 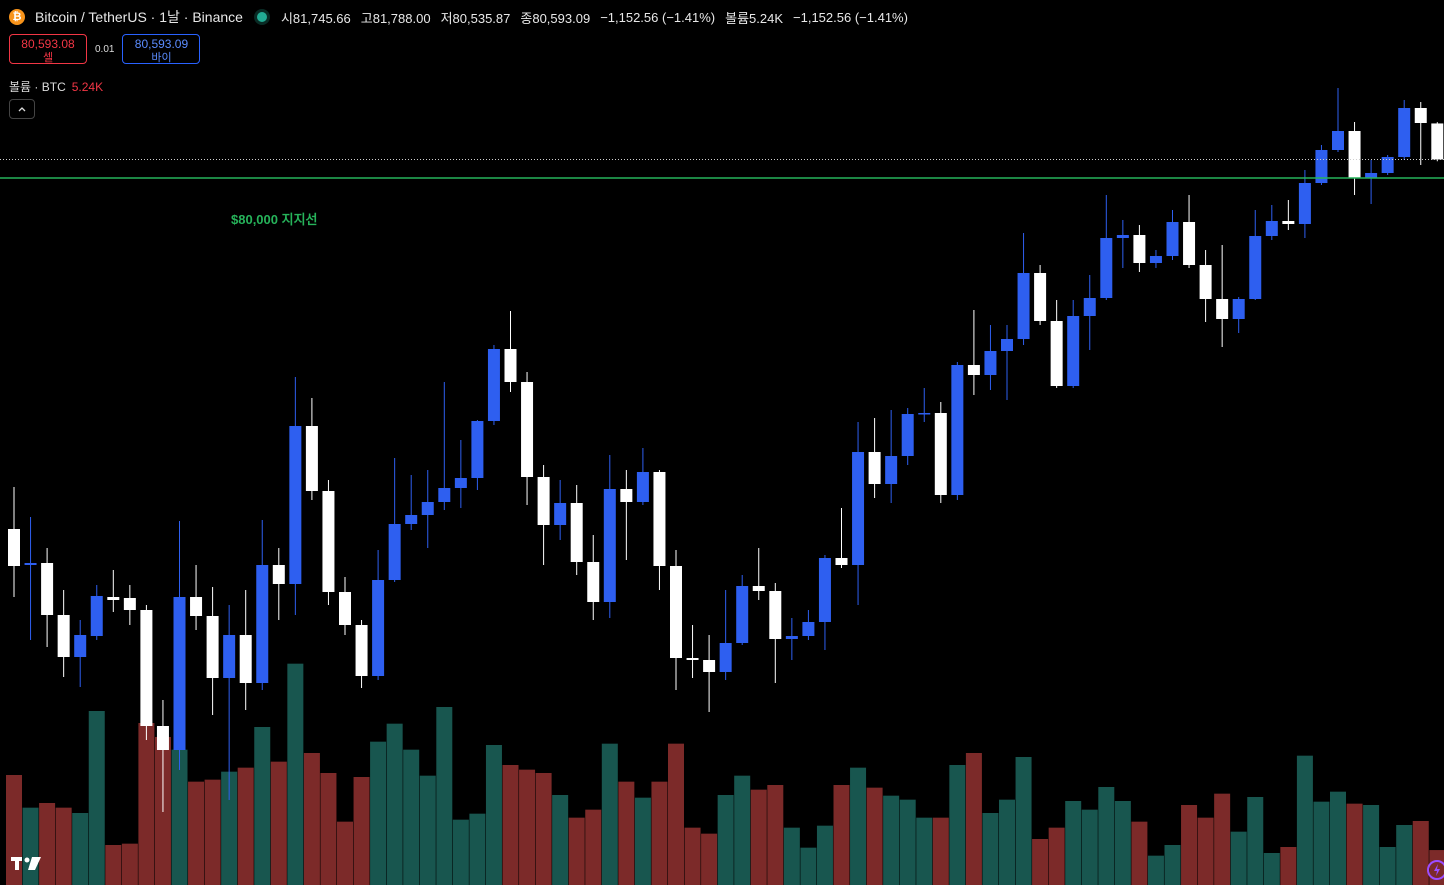 I want to click on sell-price: 80,593.08, so click(x=48, y=44).